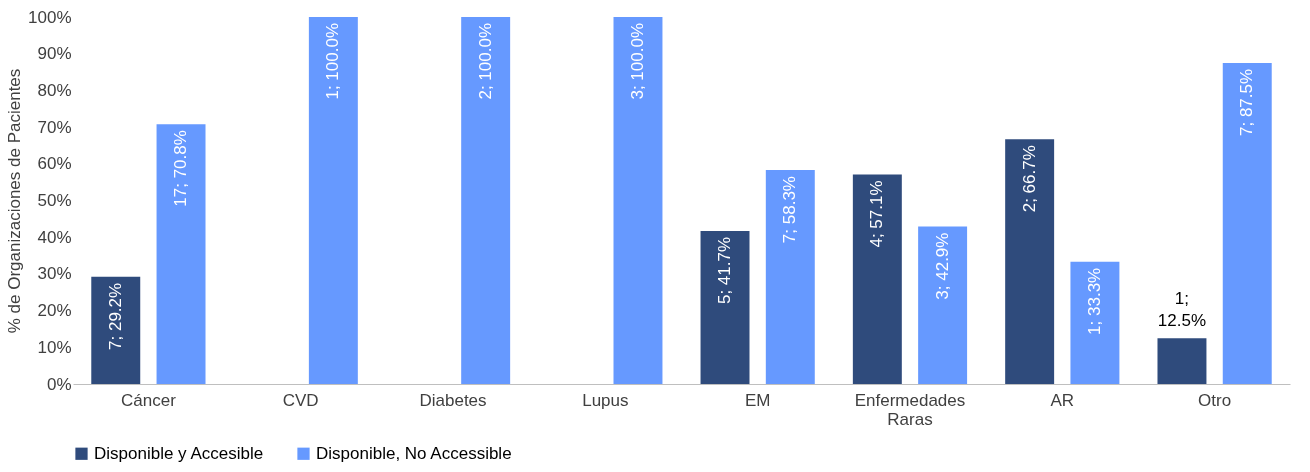 This screenshot has width=1310, height=472. What do you see at coordinates (54, 274) in the screenshot?
I see `y-tick-label: 30%` at bounding box center [54, 274].